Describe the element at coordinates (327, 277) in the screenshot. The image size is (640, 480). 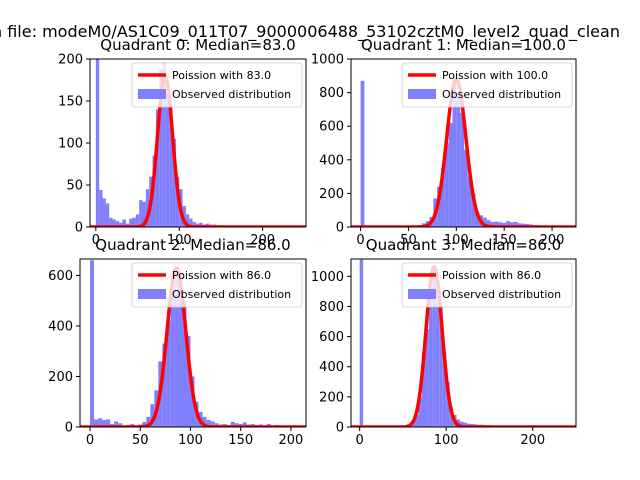
I see `y-tick-label: 1000` at that location.